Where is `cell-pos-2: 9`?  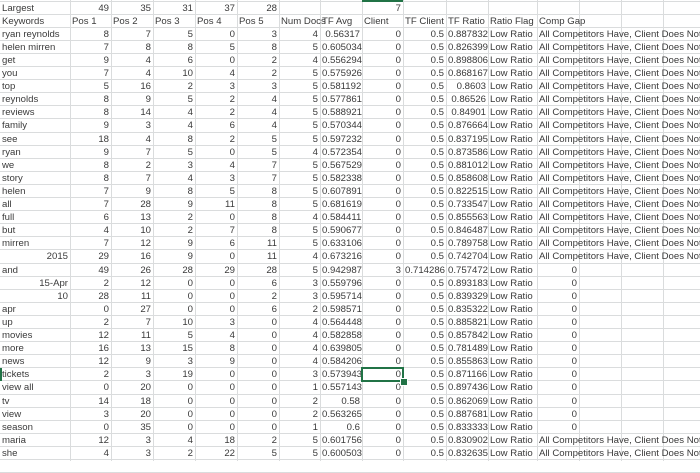 cell-pos-2: 9 is located at coordinates (148, 191).